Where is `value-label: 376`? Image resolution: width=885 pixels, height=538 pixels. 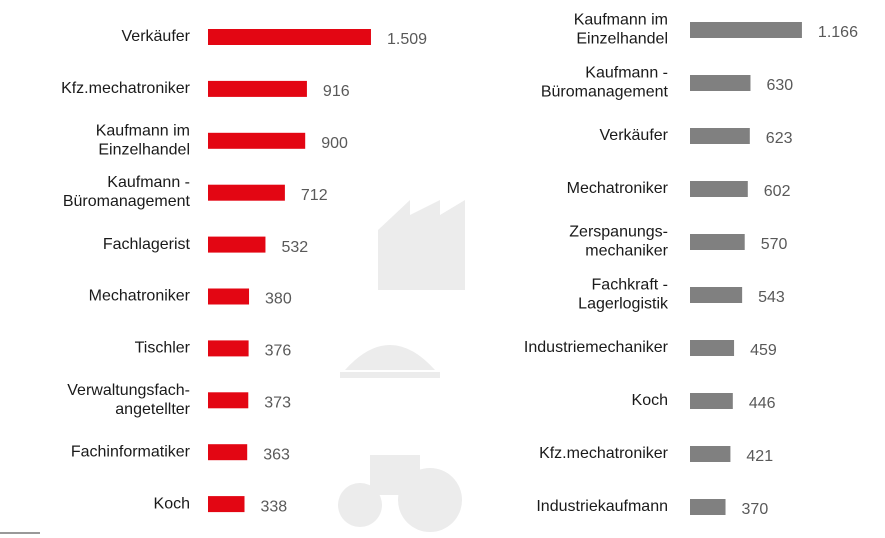
value-label: 376 is located at coordinates (278, 351).